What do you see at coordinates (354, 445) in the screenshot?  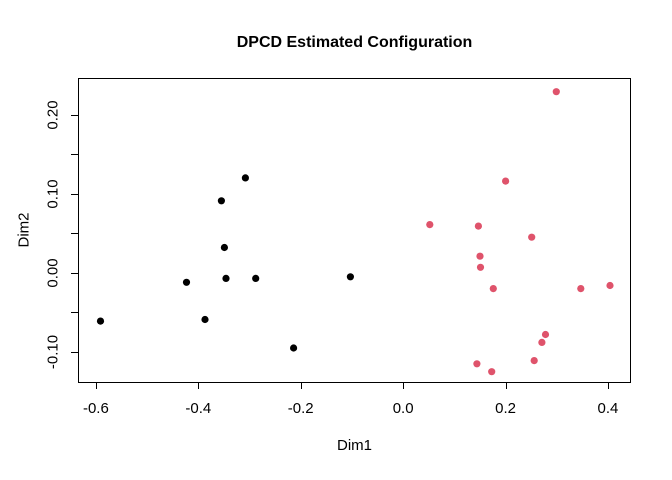 I see `x-axis-label: Dim1` at bounding box center [354, 445].